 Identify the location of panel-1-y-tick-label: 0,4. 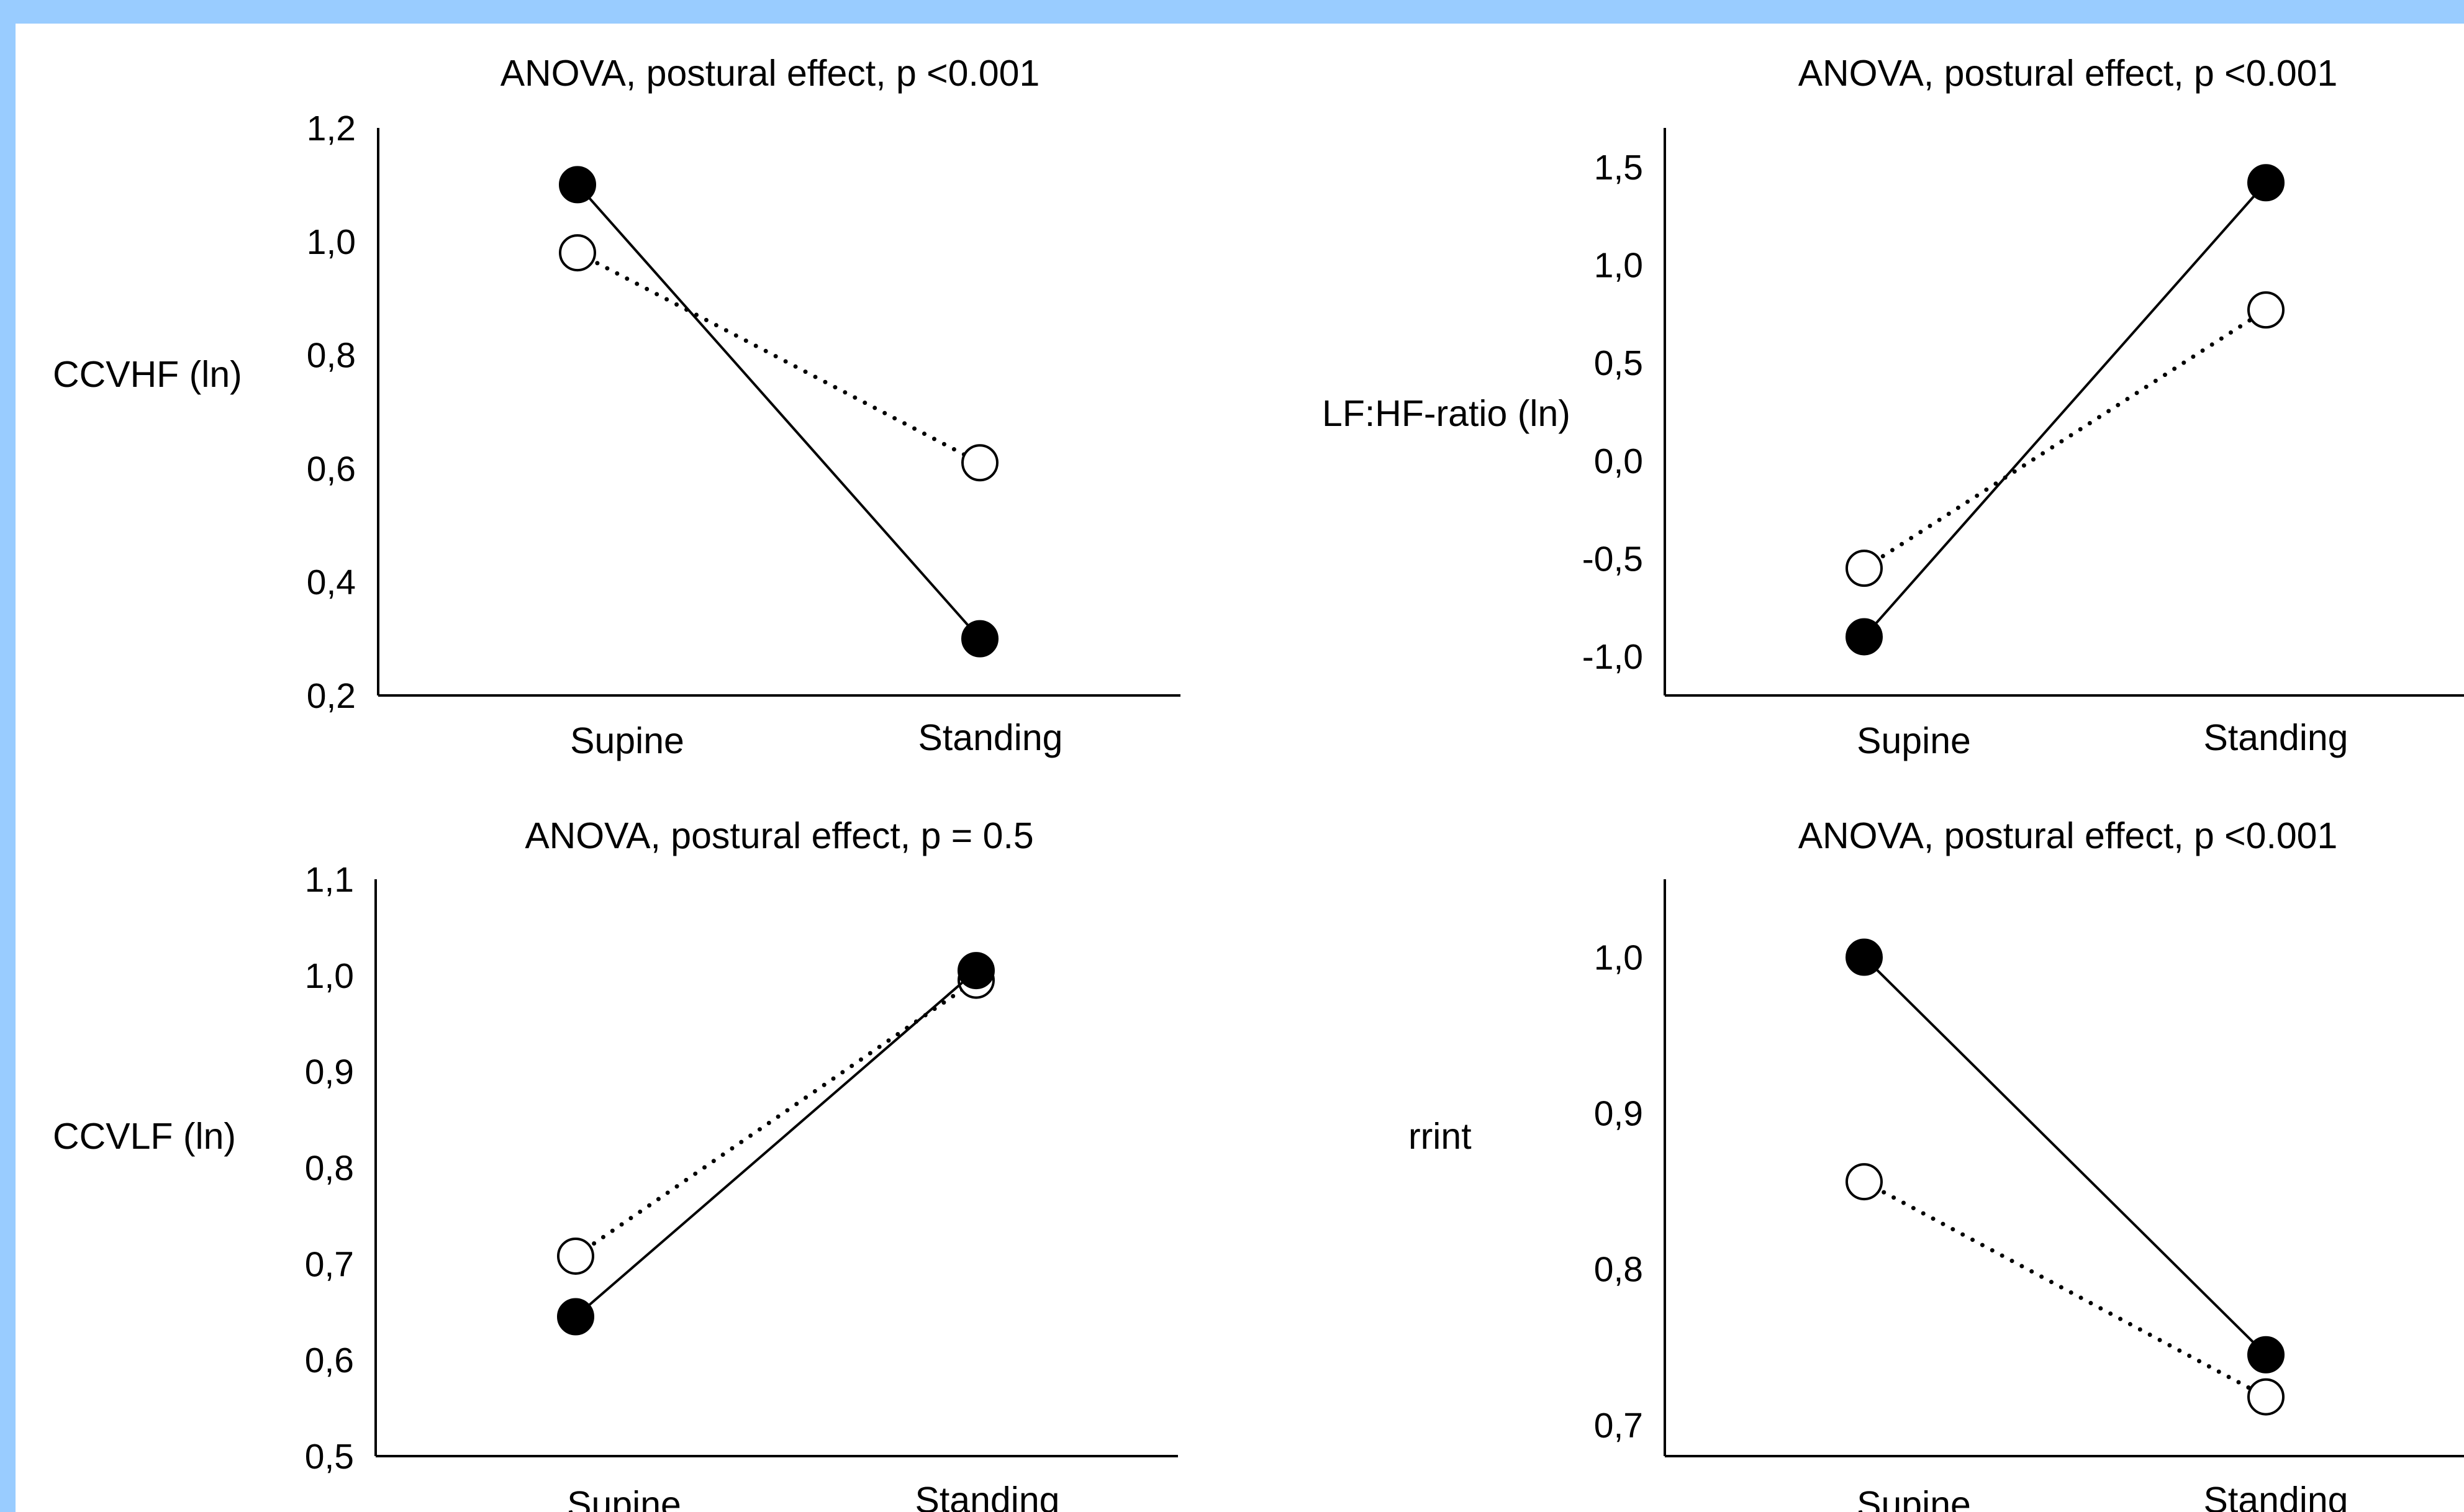
(332, 582).